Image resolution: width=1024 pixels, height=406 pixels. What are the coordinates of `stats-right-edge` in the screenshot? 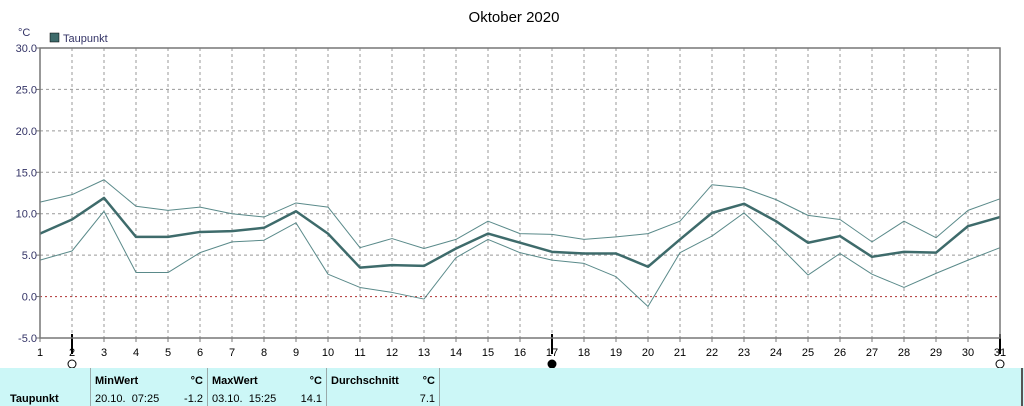 It's located at (1022, 387).